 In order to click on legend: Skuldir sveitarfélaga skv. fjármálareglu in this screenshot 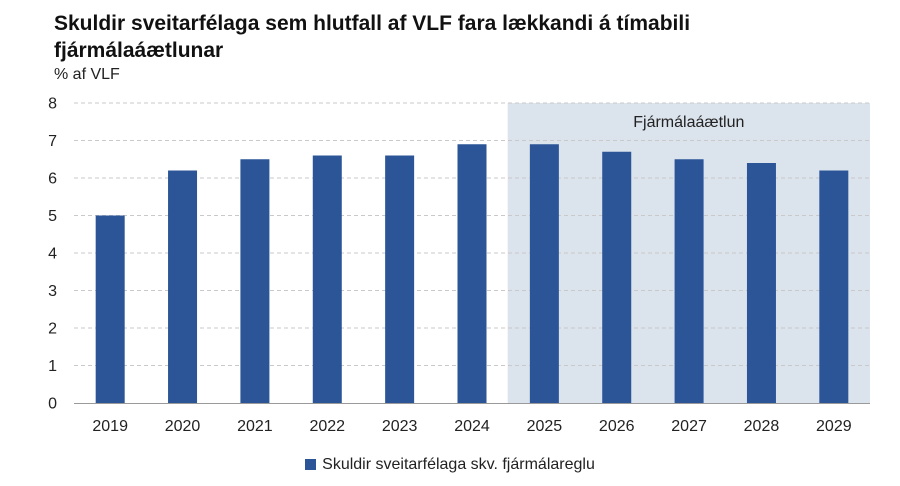, I will do `click(450, 465)`.